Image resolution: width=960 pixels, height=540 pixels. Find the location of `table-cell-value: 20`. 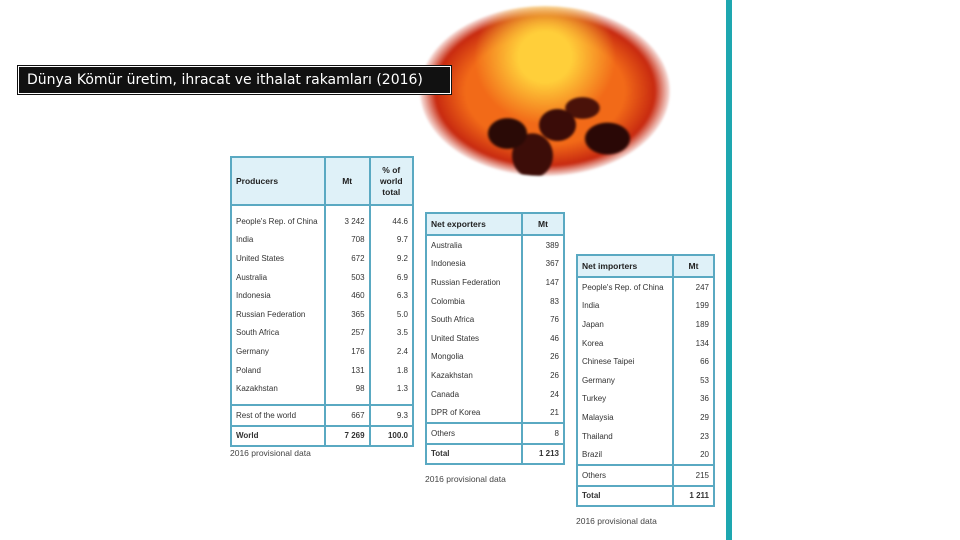

table-cell-value: 20 is located at coordinates (693, 455).